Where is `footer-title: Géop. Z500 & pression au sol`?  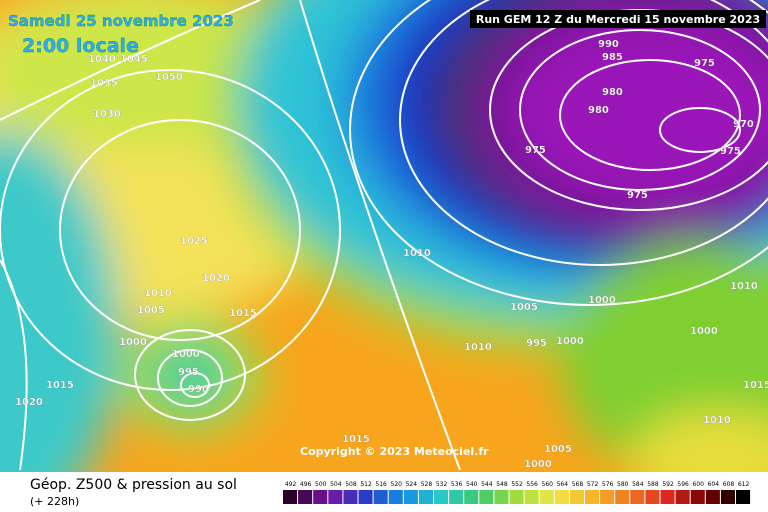 footer-title: Géop. Z500 & pression au sol is located at coordinates (133, 485).